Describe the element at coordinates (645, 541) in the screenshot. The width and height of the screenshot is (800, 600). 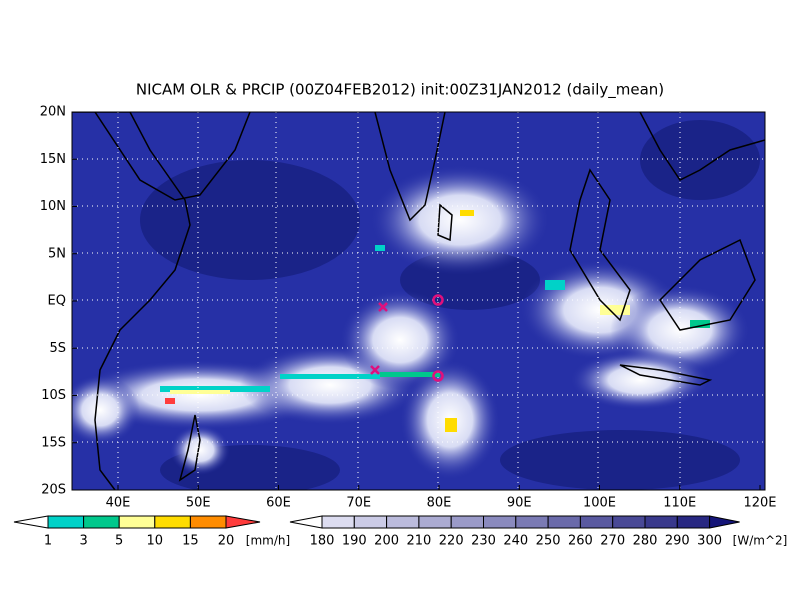
I see `colorbar-label: 280` at that location.